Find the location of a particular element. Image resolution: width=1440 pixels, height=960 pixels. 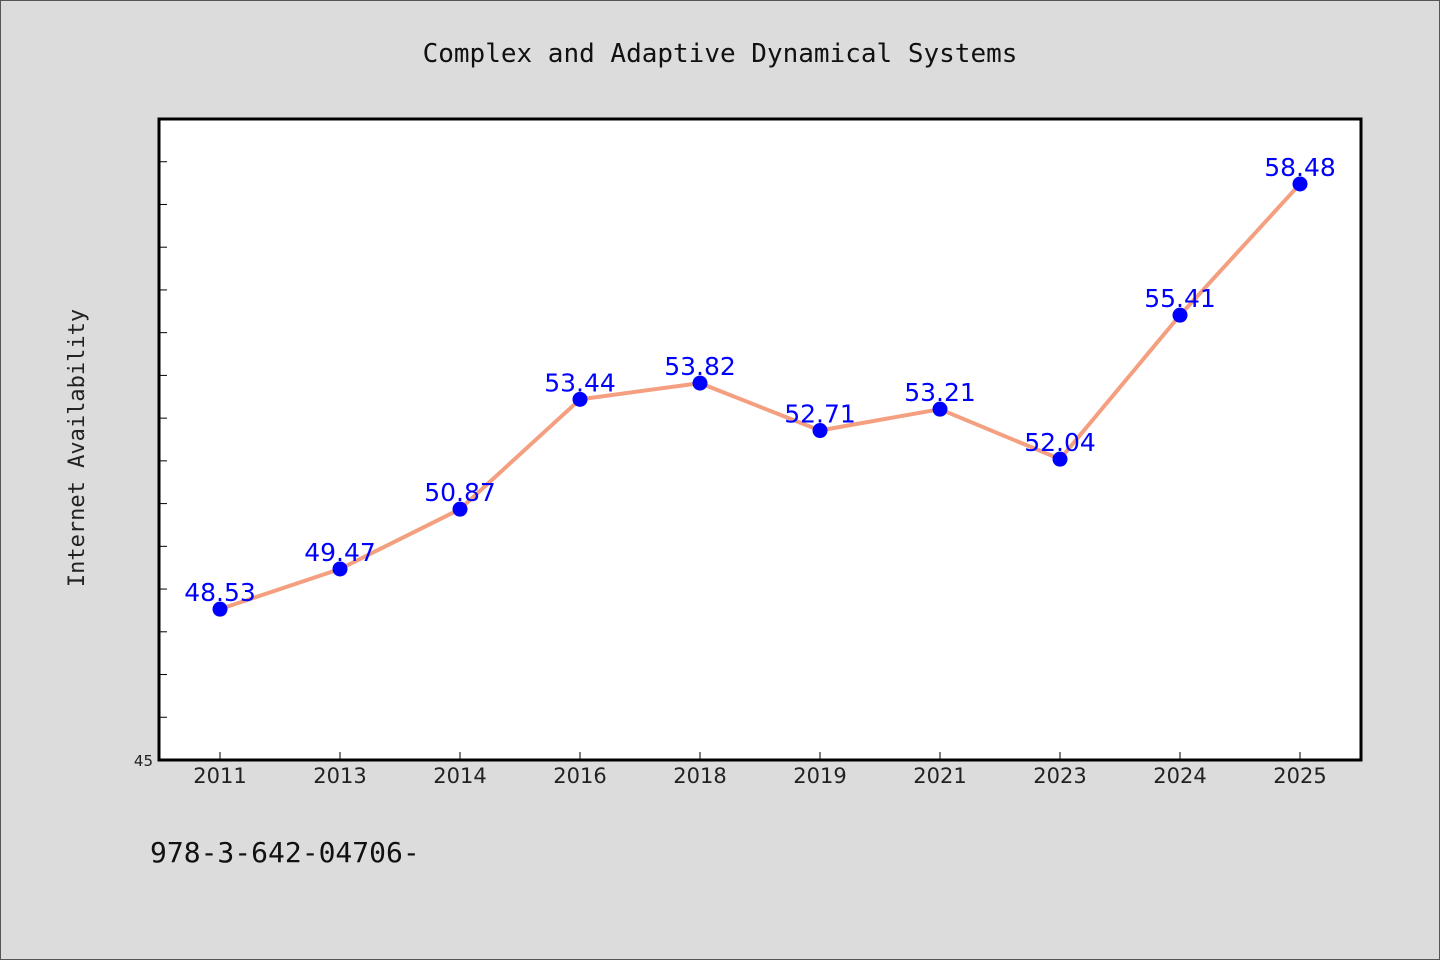

data-label: 53.21 is located at coordinates (940, 392).